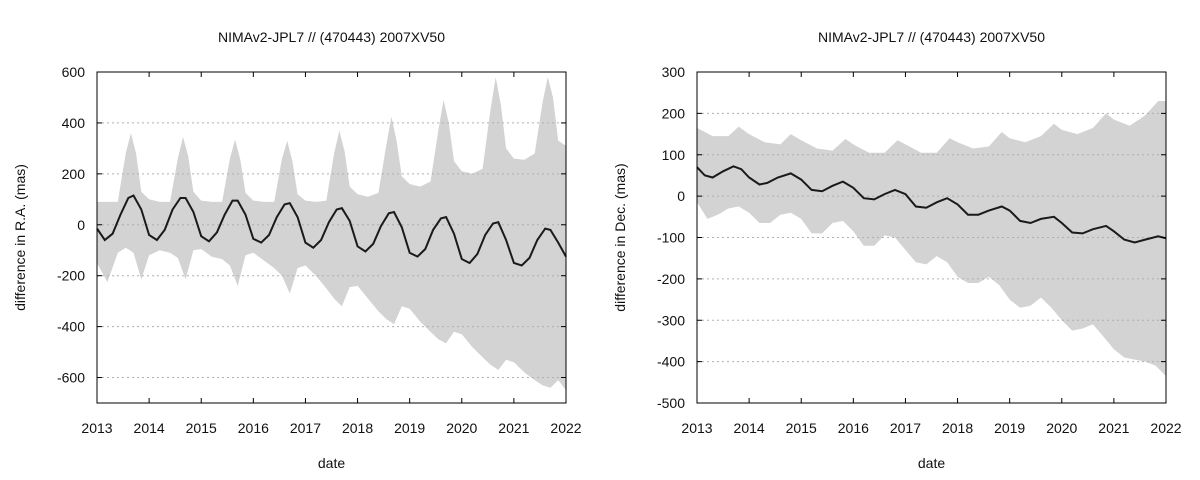 This screenshot has width=1200, height=480. I want to click on chart2-ytick-label: -200, so click(671, 279).